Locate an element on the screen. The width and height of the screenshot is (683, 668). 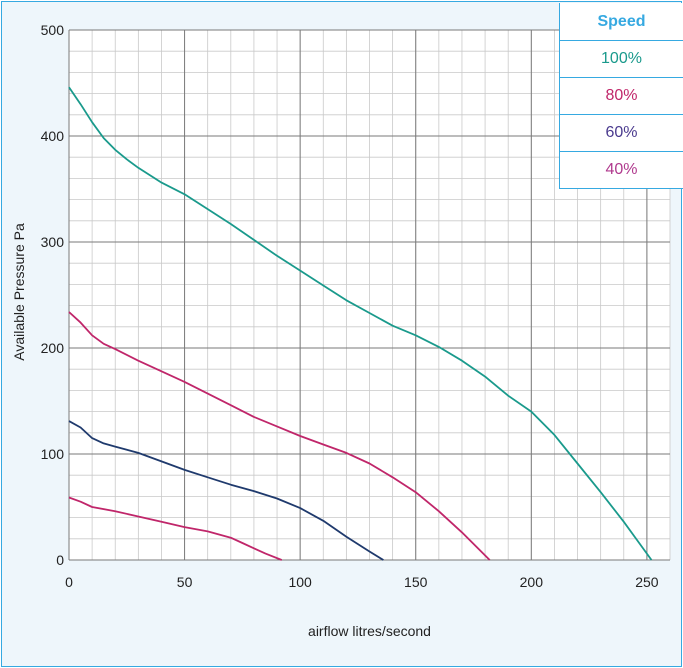
y-tick-label: 0 is located at coordinates (60, 560).